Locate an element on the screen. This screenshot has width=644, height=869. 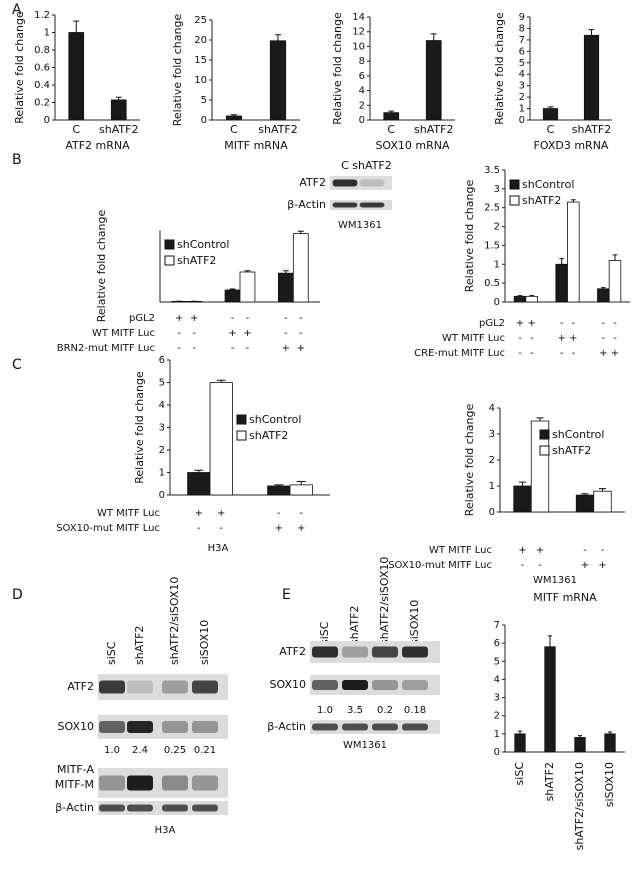
cell-line-label: WM1361 is located at coordinates (365, 745).